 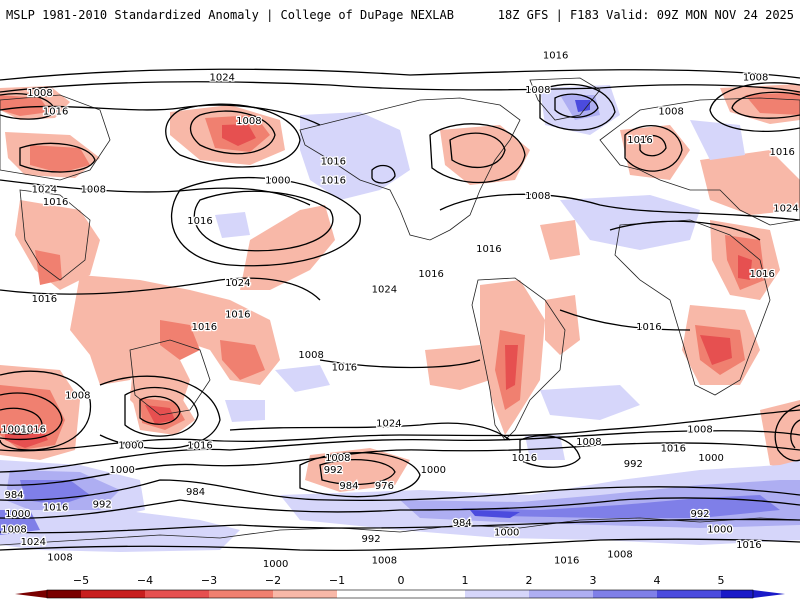 What do you see at coordinates (113, 594) in the screenshot?
I see `legend-bin-neg4` at bounding box center [113, 594].